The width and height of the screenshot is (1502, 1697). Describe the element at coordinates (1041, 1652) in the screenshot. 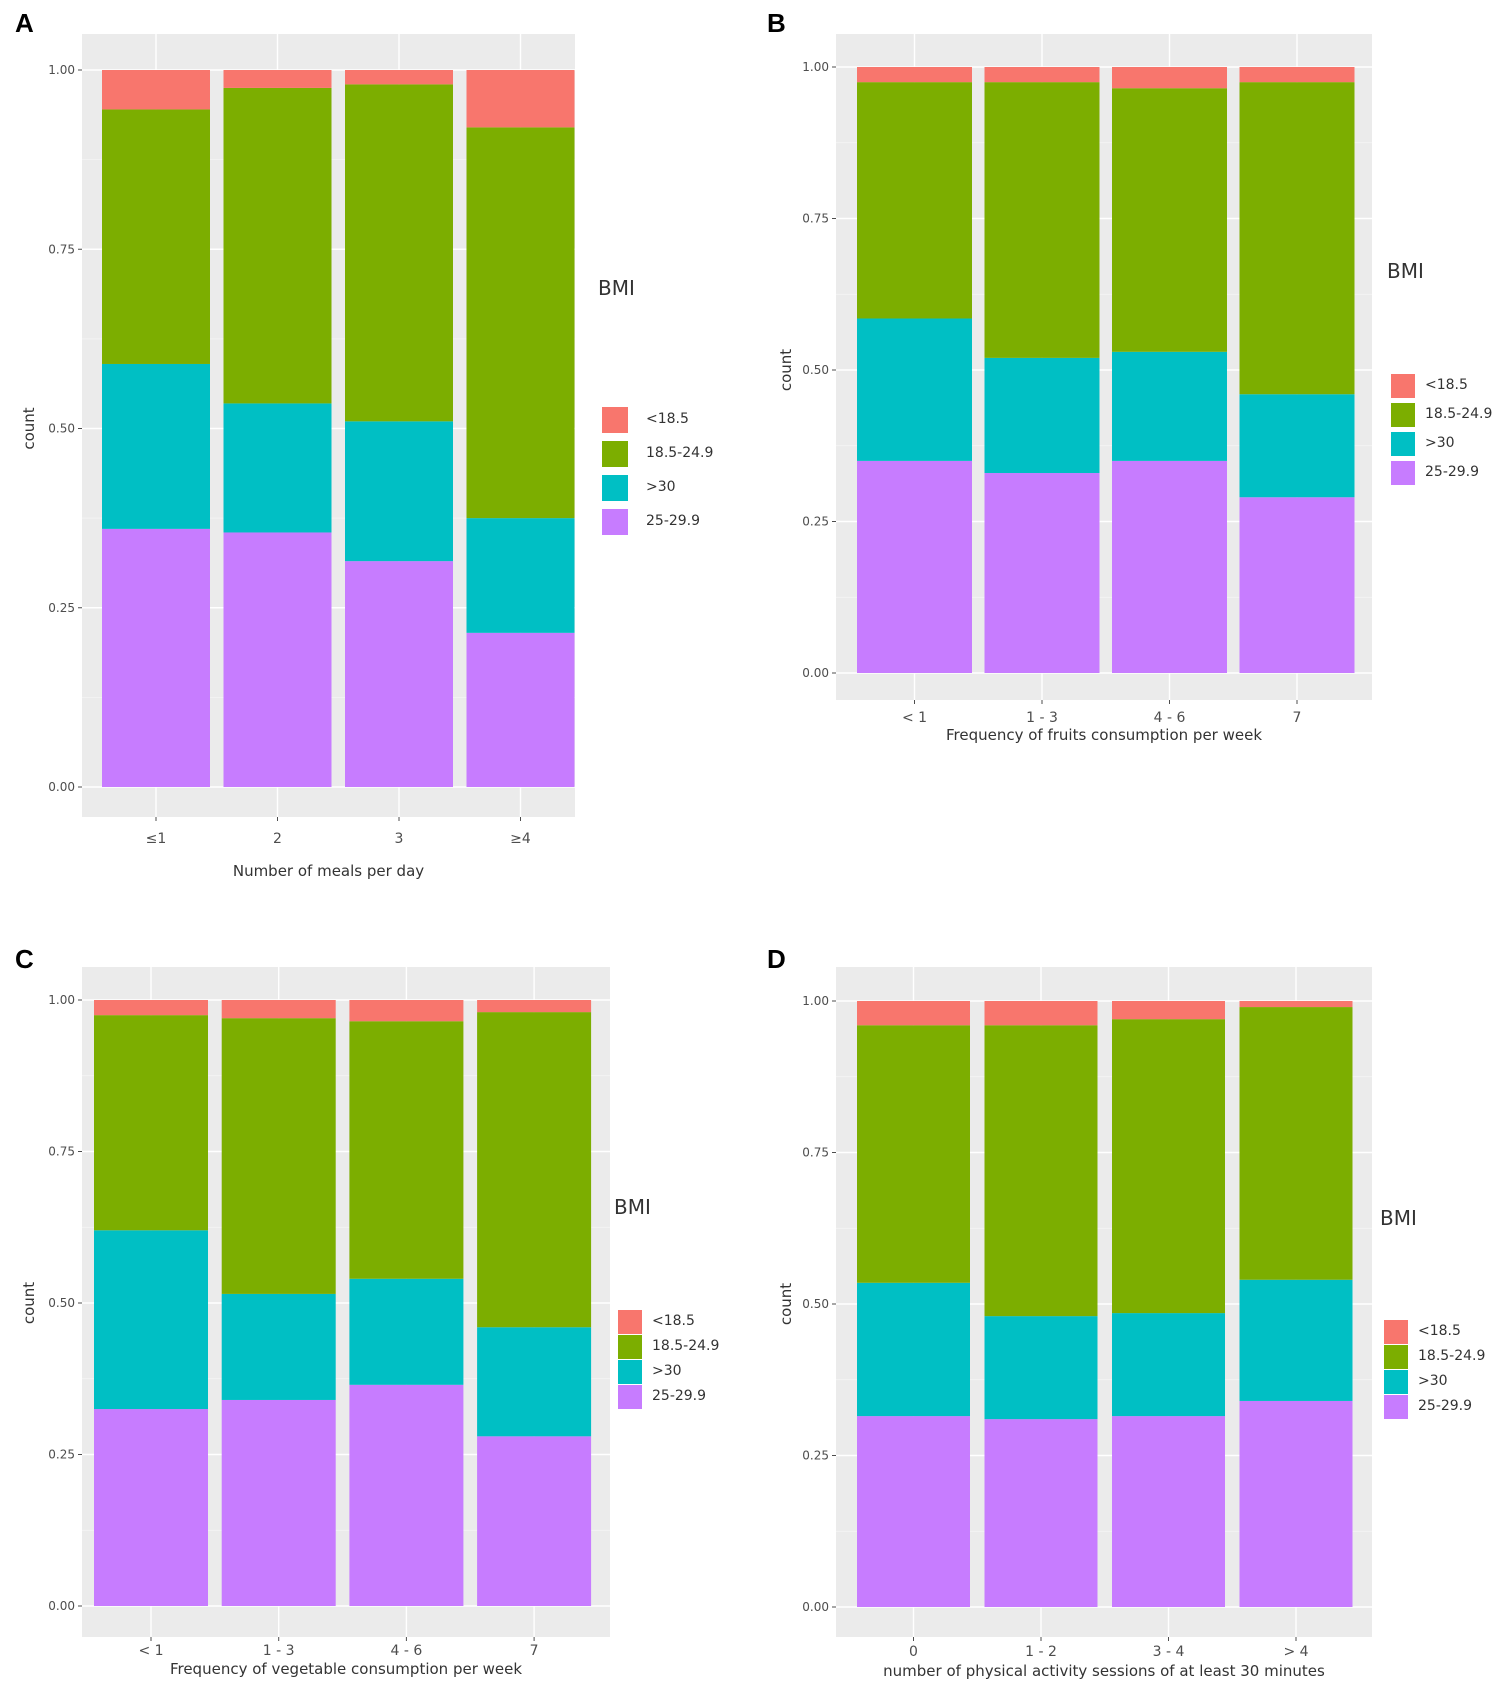

I see `x-tick-label: 1 - 2` at that location.